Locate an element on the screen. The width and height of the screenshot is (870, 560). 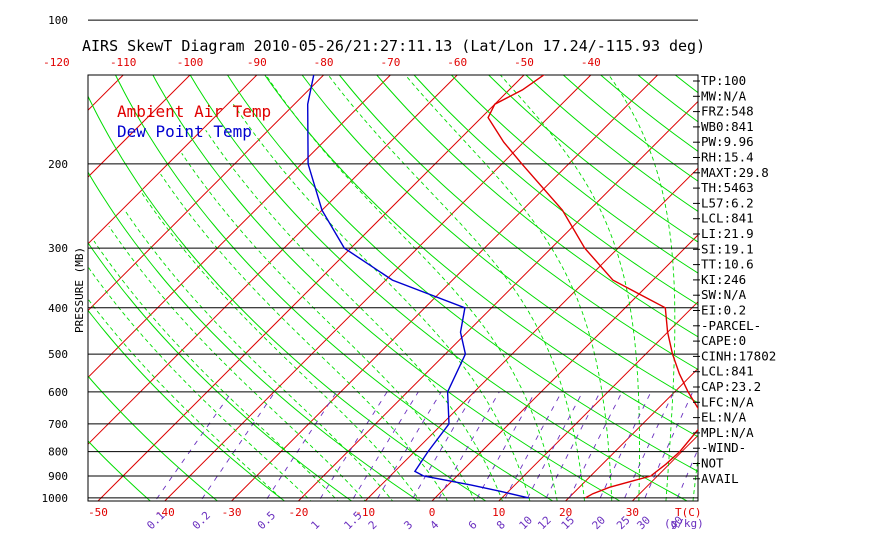
stability-index-label: L57:6.2 is located at coordinates (727, 202).